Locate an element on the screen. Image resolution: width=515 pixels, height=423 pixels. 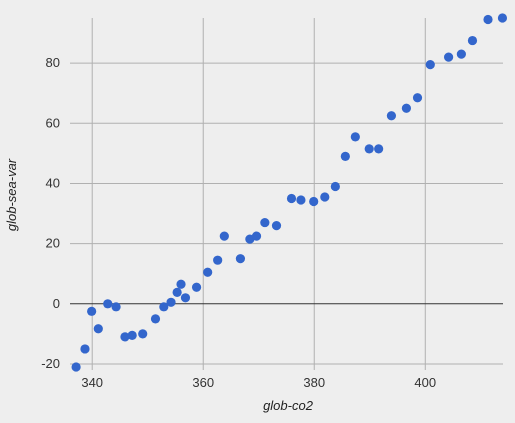
y-tick-label: 0 is located at coordinates (56, 303).